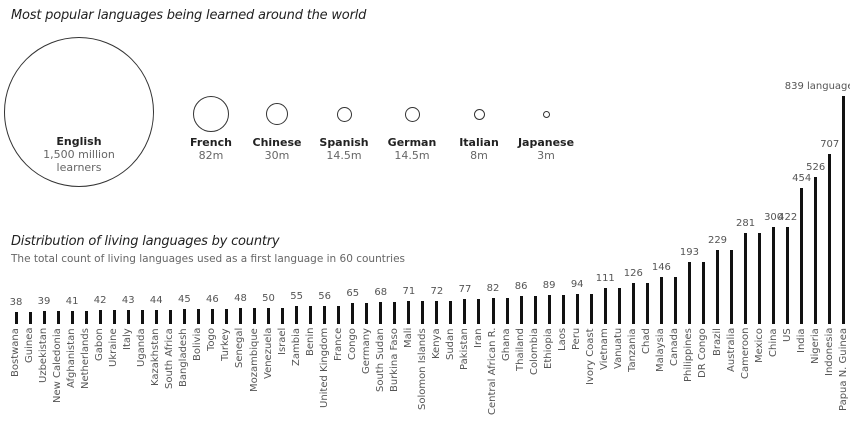 The width and height of the screenshot is (850, 423). I want to click on bar-value-label: 41, so click(72, 301).